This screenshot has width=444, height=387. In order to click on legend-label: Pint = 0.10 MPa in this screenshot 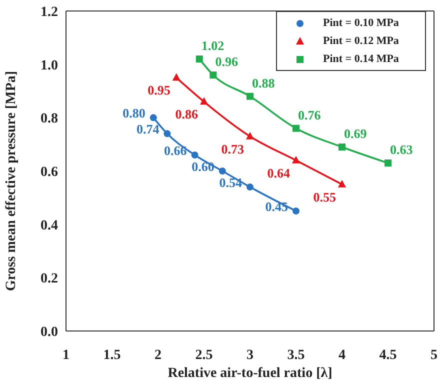, I will do `click(361, 23)`.